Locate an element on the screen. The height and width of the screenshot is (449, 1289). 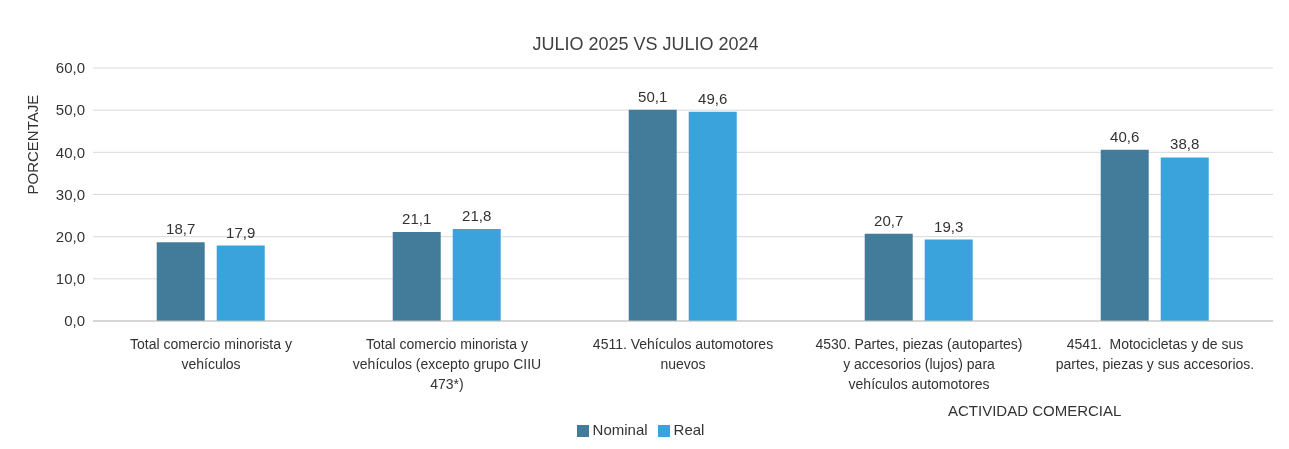
y-tick-label: 10,0 is located at coordinates (70, 279).